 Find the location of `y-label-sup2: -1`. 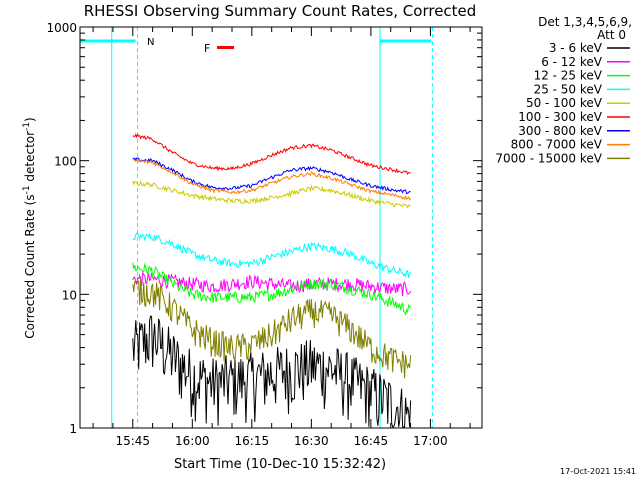

y-label-sup2: -1 is located at coordinates (27, 126).